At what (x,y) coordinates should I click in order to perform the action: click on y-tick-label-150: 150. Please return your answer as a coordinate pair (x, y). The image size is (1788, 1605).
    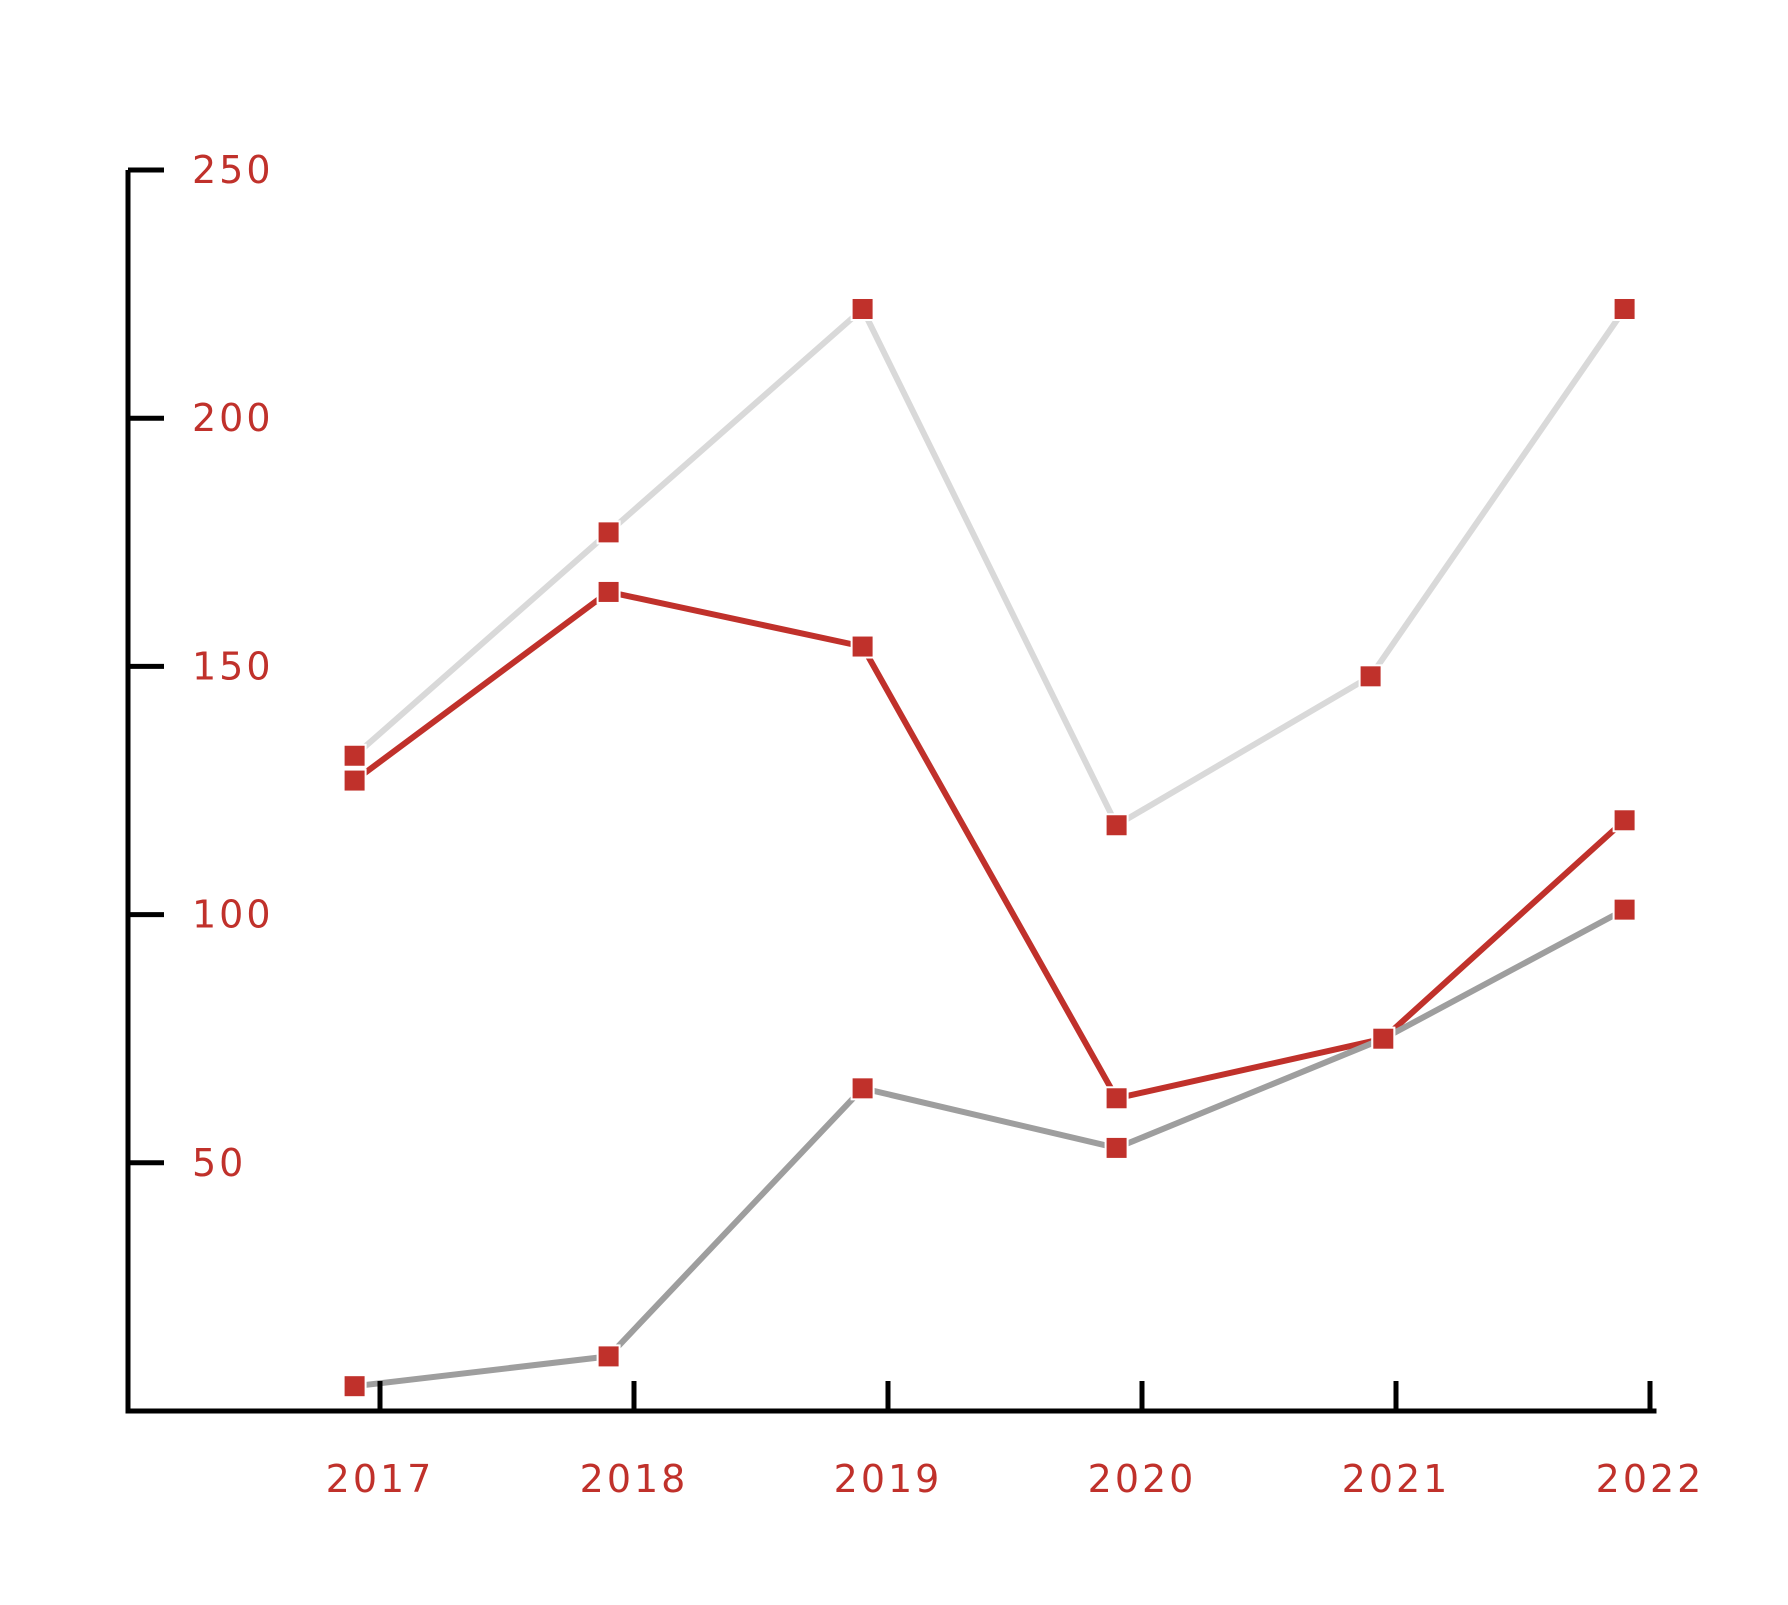
    Looking at the image, I should click on (233, 666).